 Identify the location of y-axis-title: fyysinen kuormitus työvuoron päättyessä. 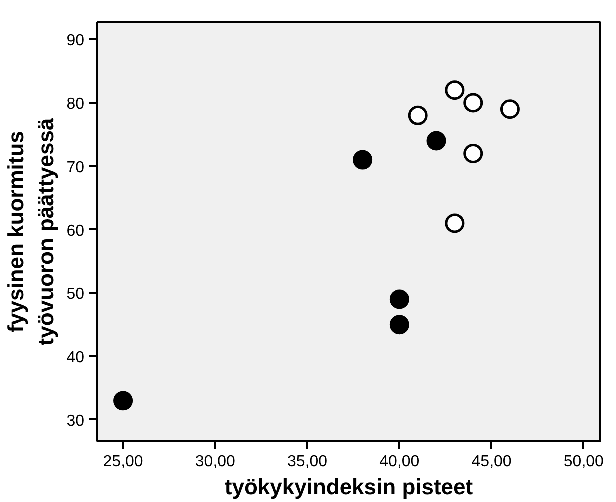
(31, 232).